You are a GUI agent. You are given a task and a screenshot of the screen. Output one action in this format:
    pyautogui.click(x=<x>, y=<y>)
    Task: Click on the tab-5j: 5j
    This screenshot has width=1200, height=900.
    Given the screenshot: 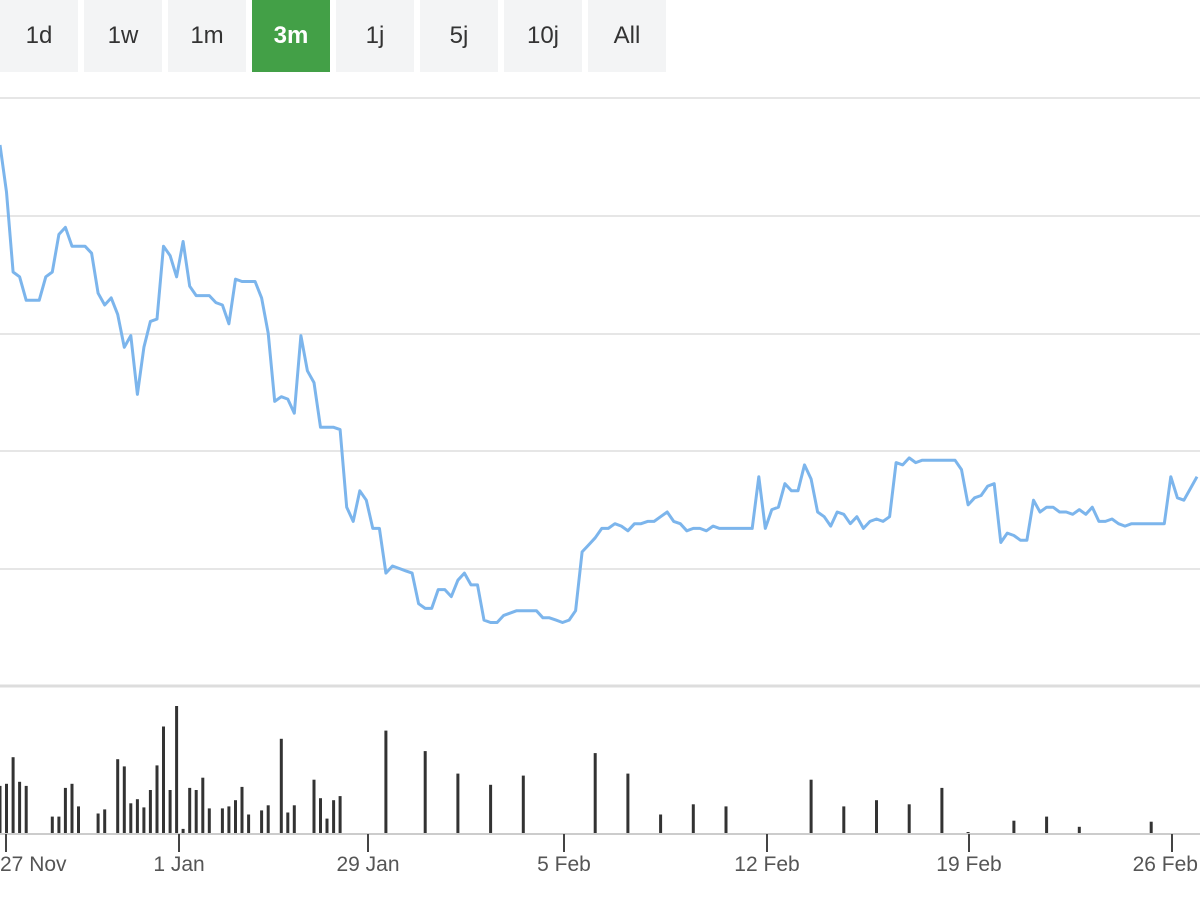 What is the action you would take?
    pyautogui.click(x=459, y=36)
    